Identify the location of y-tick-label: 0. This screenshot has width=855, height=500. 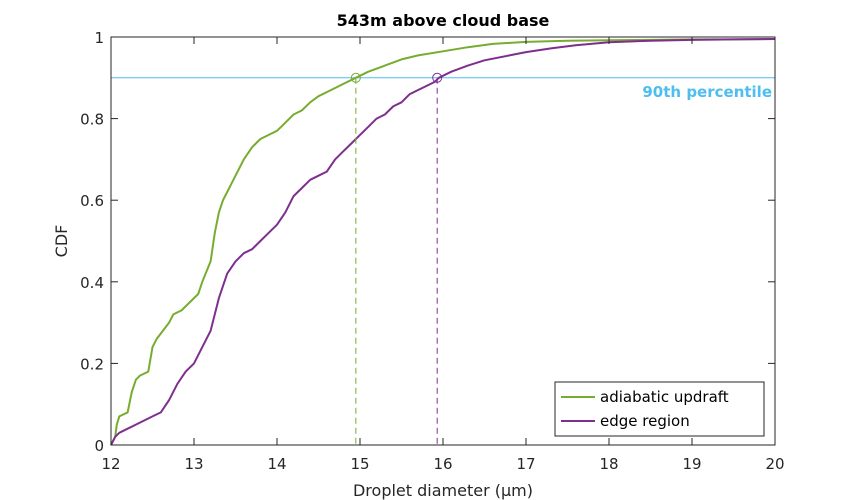
(99, 446).